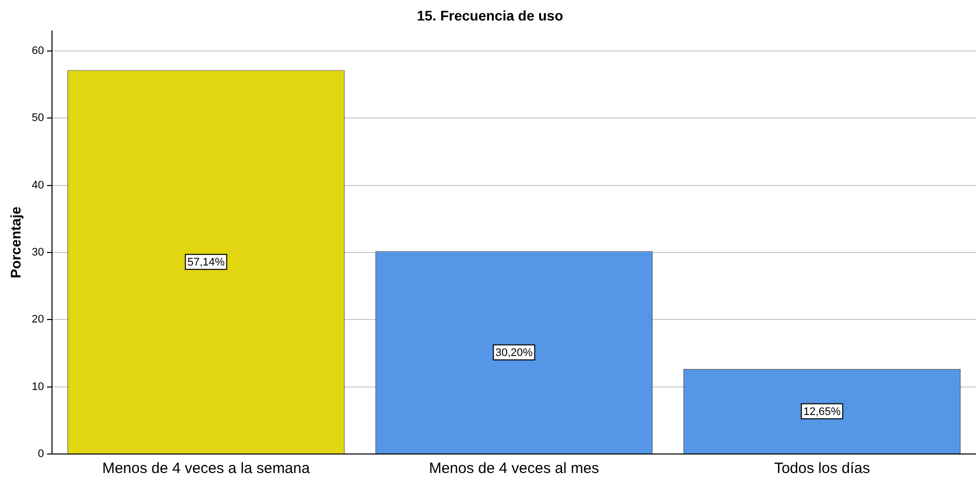  I want to click on y-axis-title: Porcentaje, so click(15, 242).